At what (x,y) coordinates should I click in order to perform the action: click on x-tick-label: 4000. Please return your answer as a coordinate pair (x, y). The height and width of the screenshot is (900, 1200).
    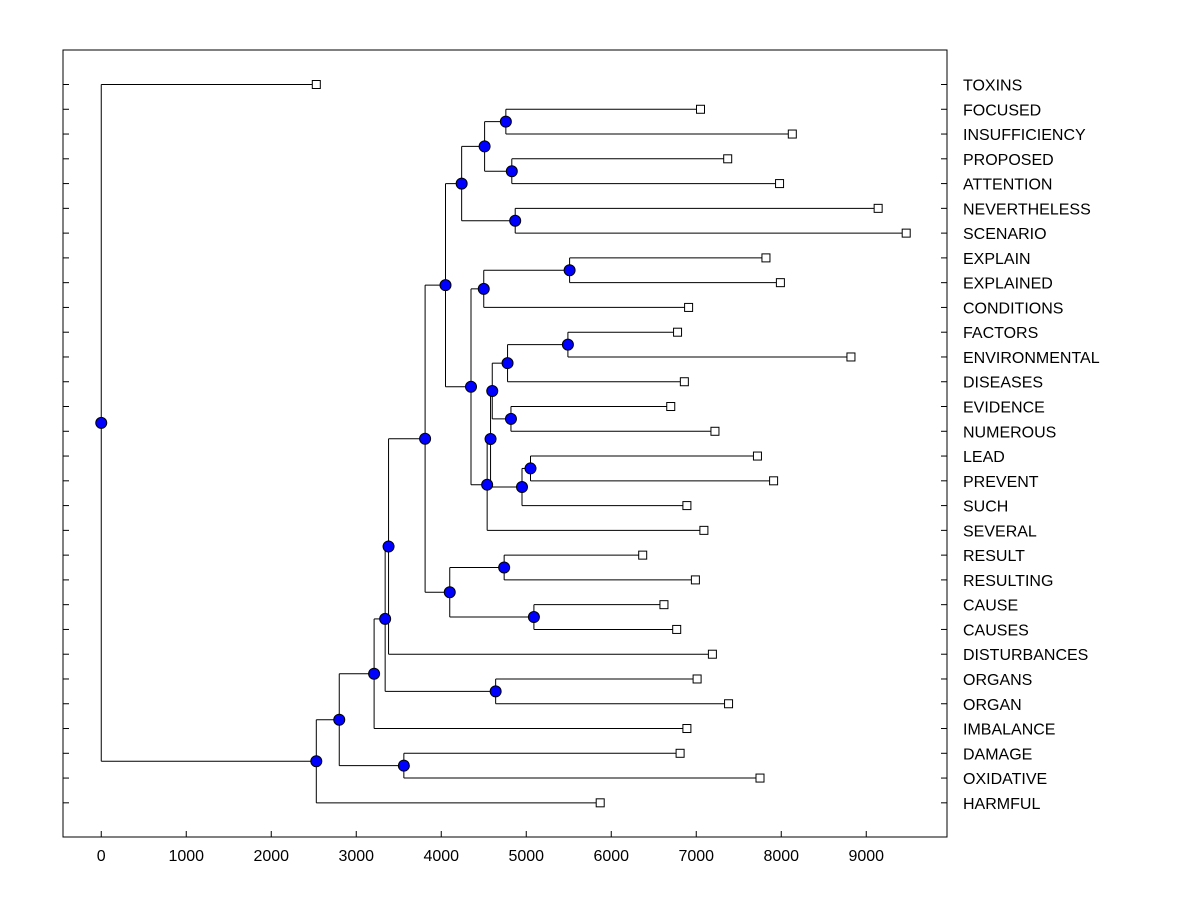
    Looking at the image, I should click on (441, 856).